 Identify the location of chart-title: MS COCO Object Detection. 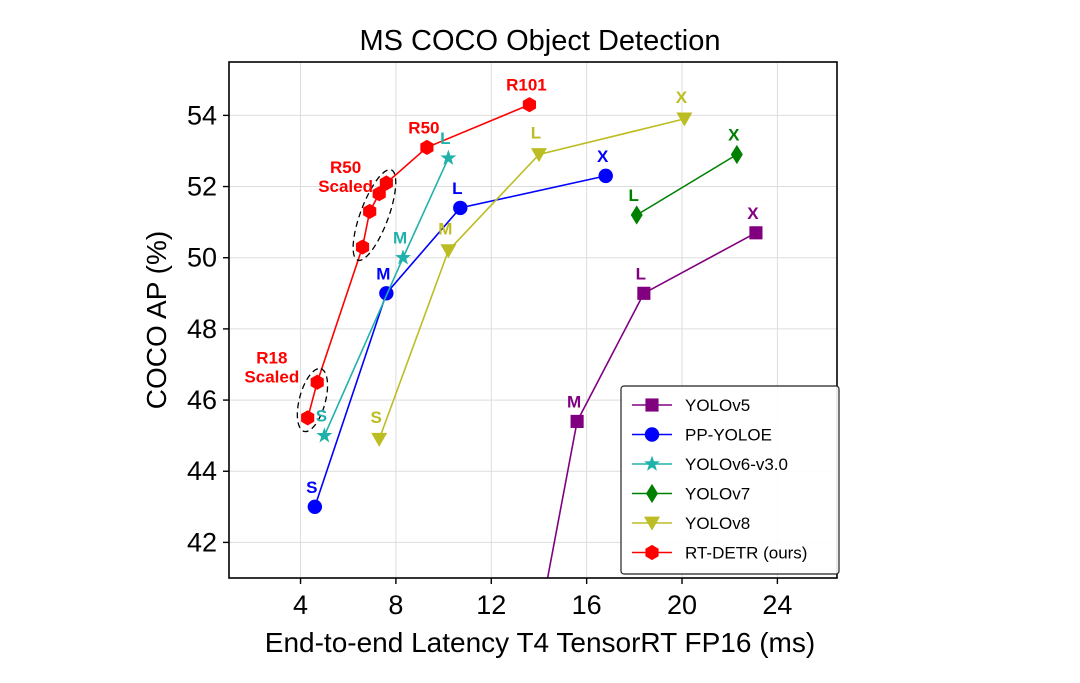
(540, 41).